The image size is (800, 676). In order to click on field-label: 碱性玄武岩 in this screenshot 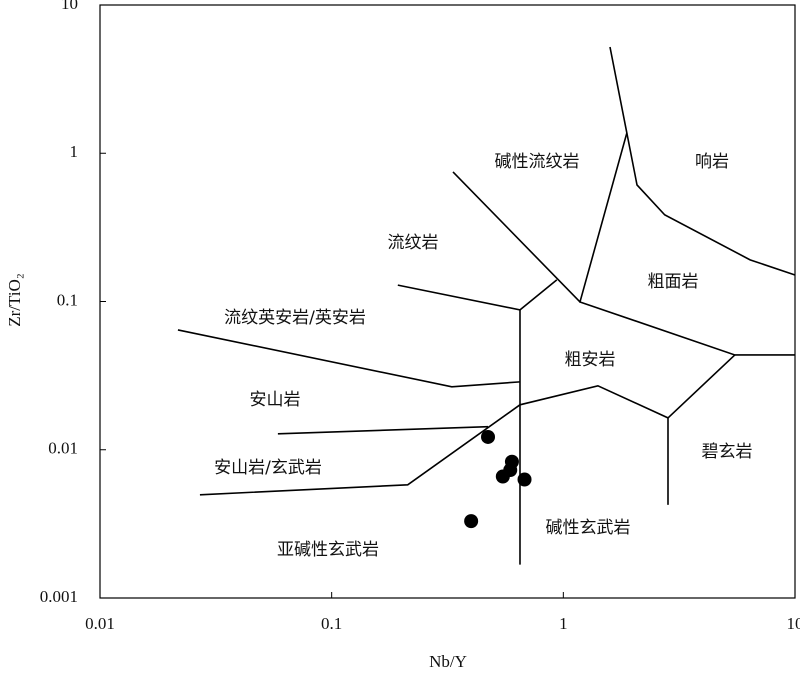, I will do `click(588, 528)`.